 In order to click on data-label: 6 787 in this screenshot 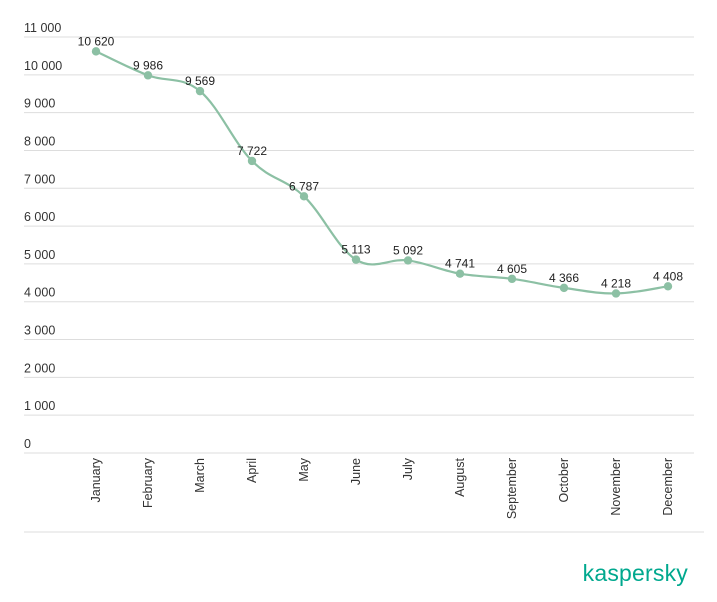, I will do `click(304, 186)`.